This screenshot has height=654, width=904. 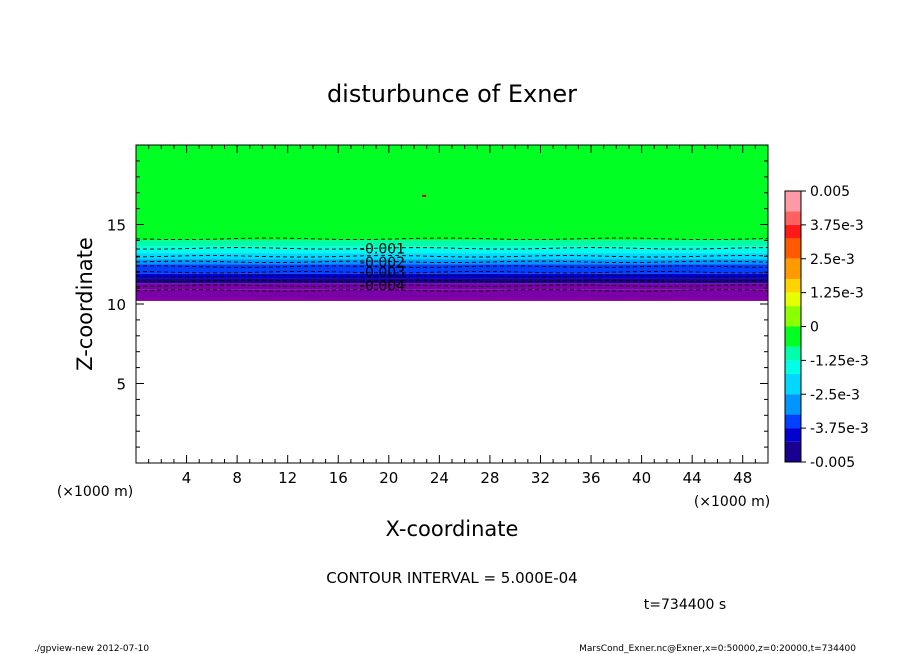 I want to click on x-tick-label: 20, so click(x=388, y=478).